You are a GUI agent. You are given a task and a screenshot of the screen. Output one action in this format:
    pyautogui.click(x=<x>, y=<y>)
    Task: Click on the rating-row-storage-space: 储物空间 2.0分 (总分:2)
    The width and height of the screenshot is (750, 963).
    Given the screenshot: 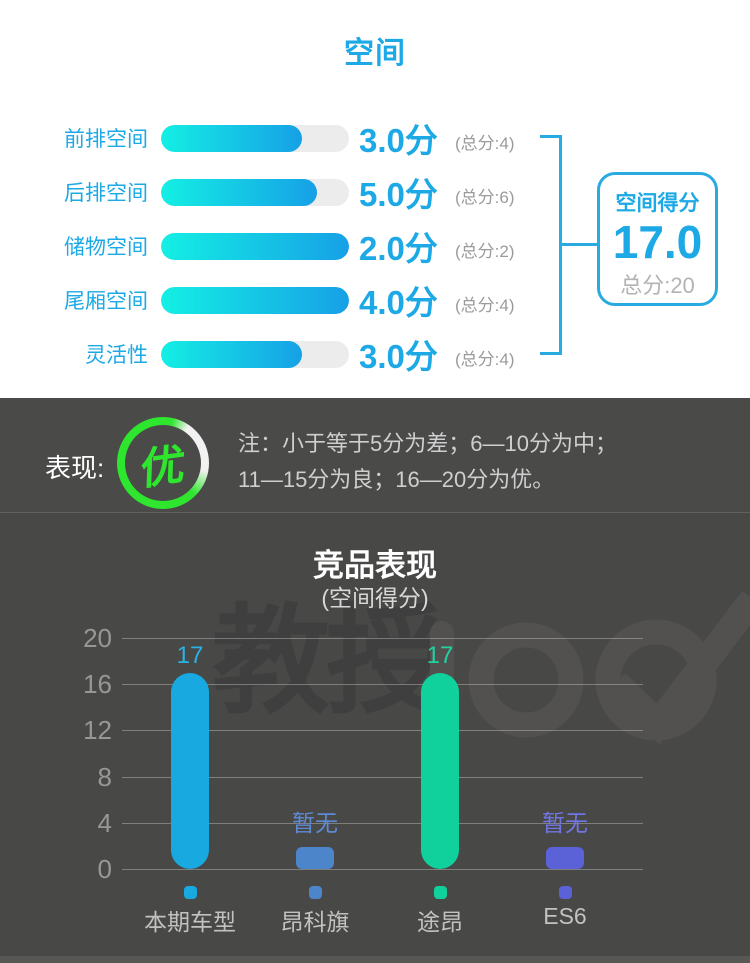 What is the action you would take?
    pyautogui.click(x=266, y=247)
    